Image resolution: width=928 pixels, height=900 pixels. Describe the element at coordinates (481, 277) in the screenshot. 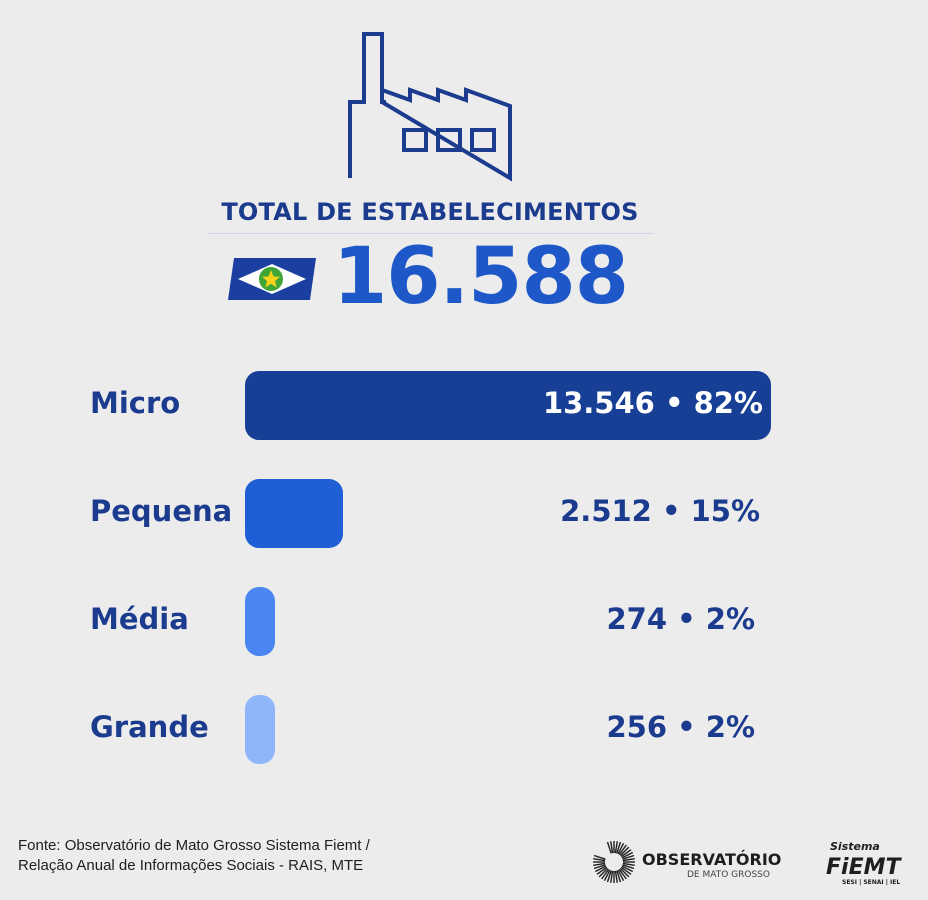

I see `total-value: 16.588` at that location.